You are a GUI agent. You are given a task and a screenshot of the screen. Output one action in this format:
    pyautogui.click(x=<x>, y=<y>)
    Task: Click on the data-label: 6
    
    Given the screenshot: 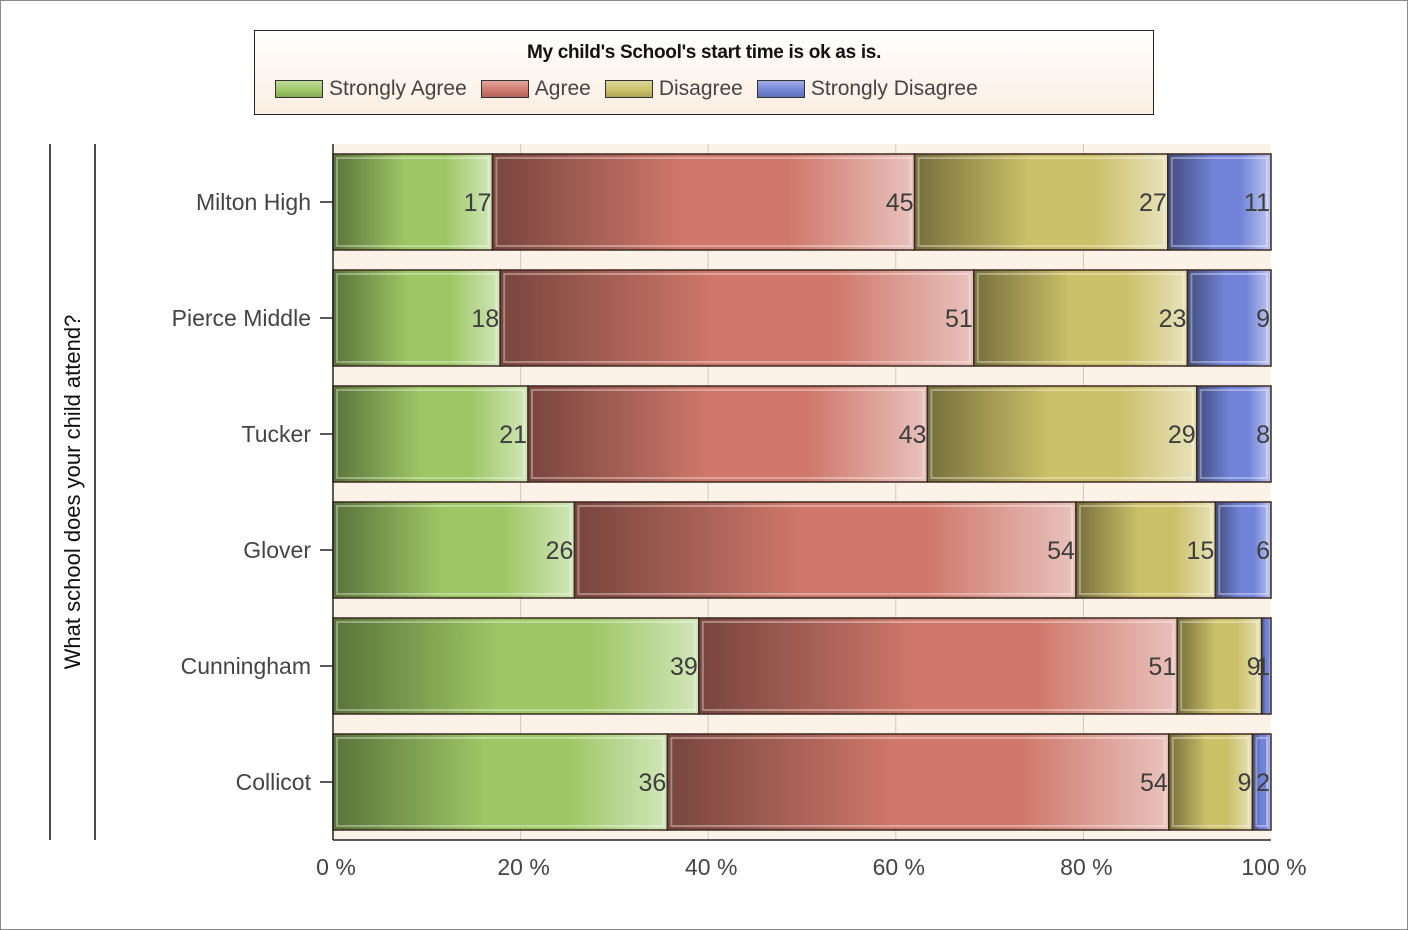 What is the action you would take?
    pyautogui.click(x=1263, y=551)
    